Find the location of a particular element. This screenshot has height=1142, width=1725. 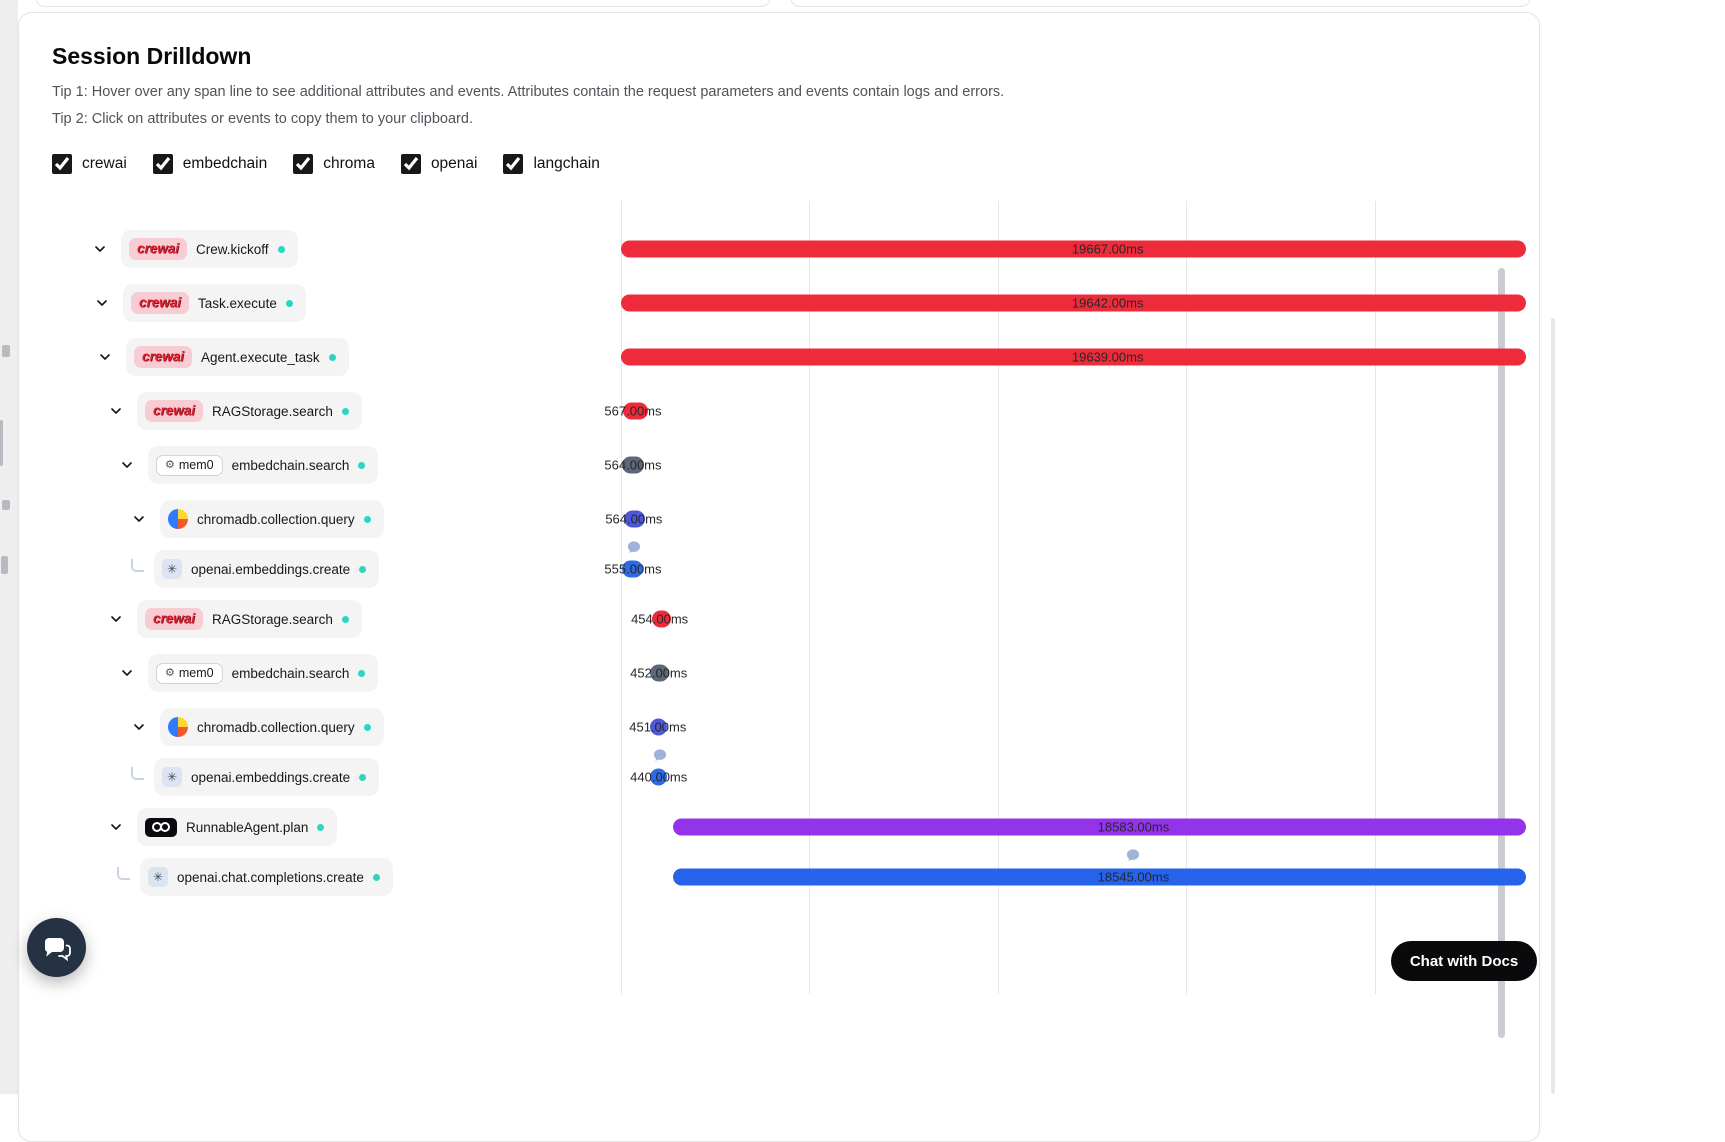

filter-checkbox-chroma is located at coordinates (303, 164).